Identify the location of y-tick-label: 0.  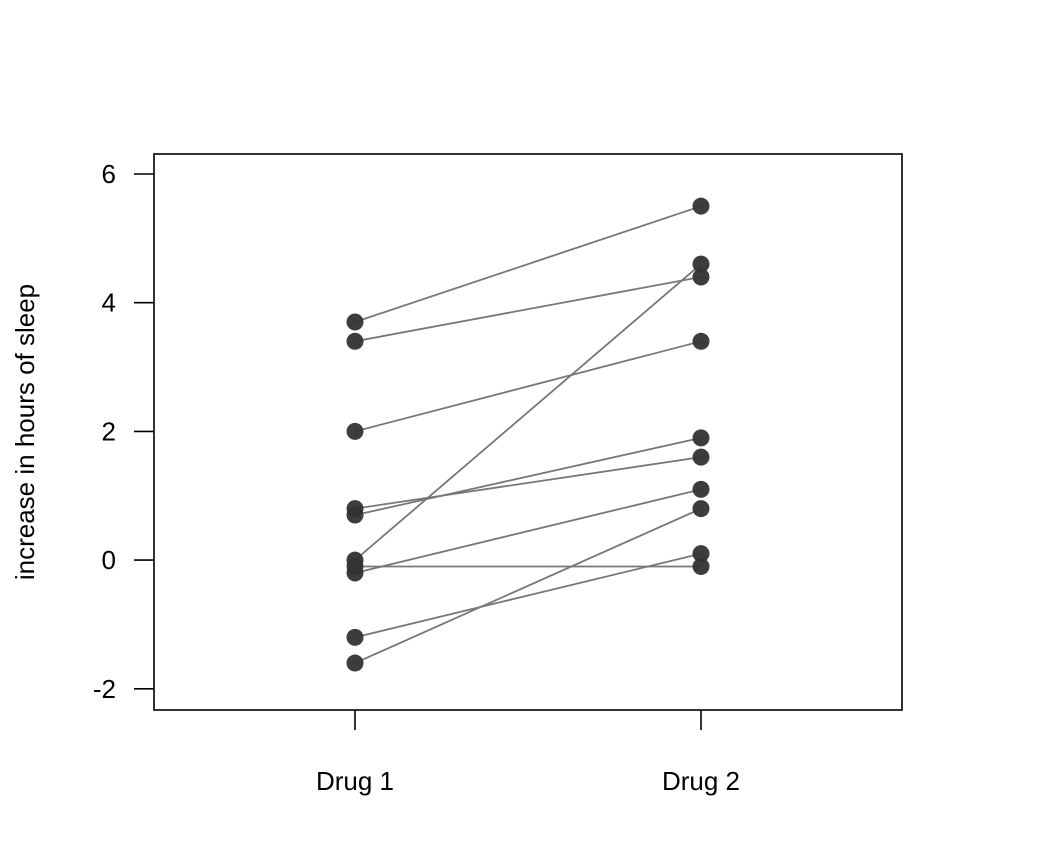
(109, 560).